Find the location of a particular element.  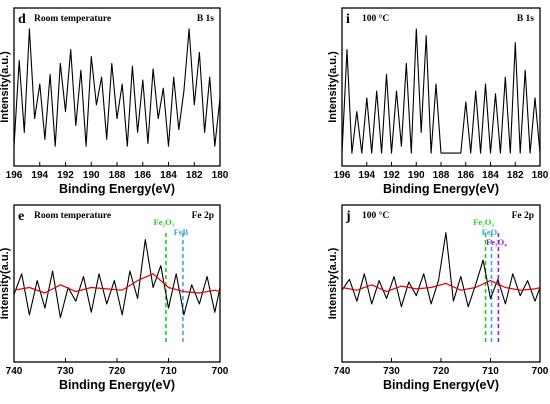

panel-letter: j is located at coordinates (348, 216).